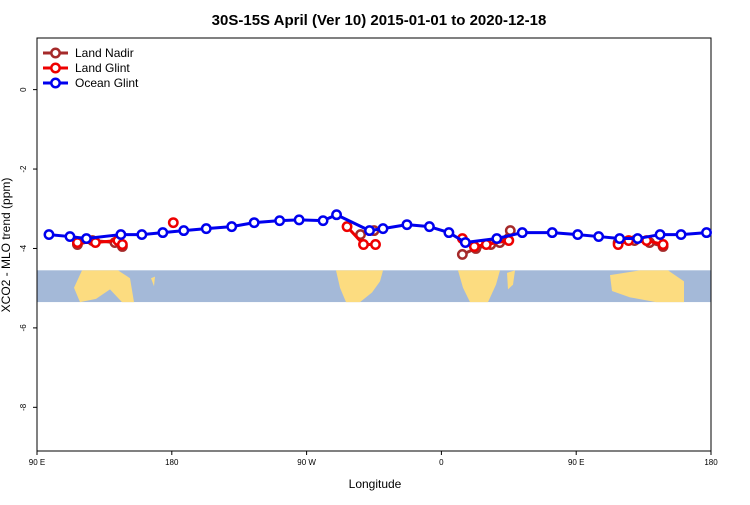  Describe the element at coordinates (511, 280) in the screenshot. I see `map-land-madagascar` at that location.